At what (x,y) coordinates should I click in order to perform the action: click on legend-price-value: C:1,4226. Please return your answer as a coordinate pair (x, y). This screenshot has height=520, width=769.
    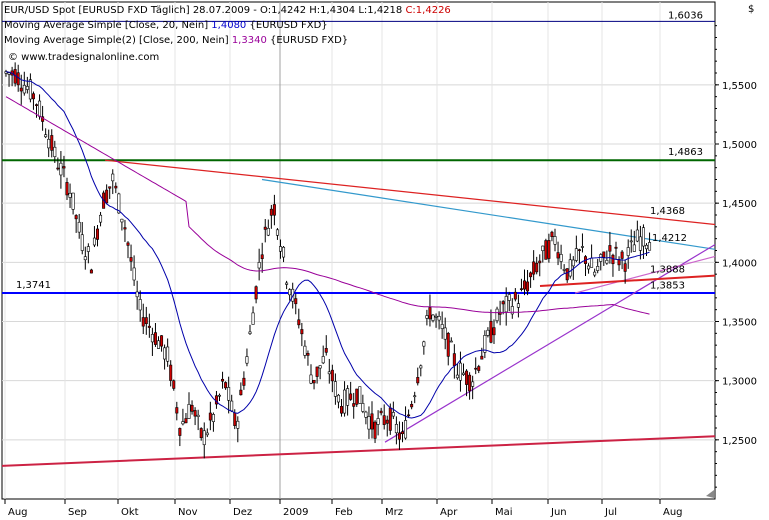
    Looking at the image, I should click on (427, 10).